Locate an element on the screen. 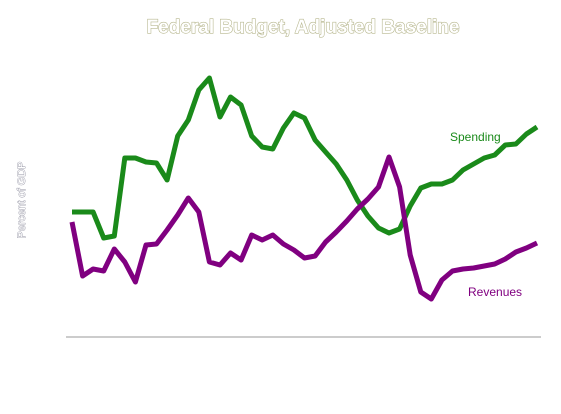 This screenshot has width=561, height=414. series-label: Spending is located at coordinates (475, 137).